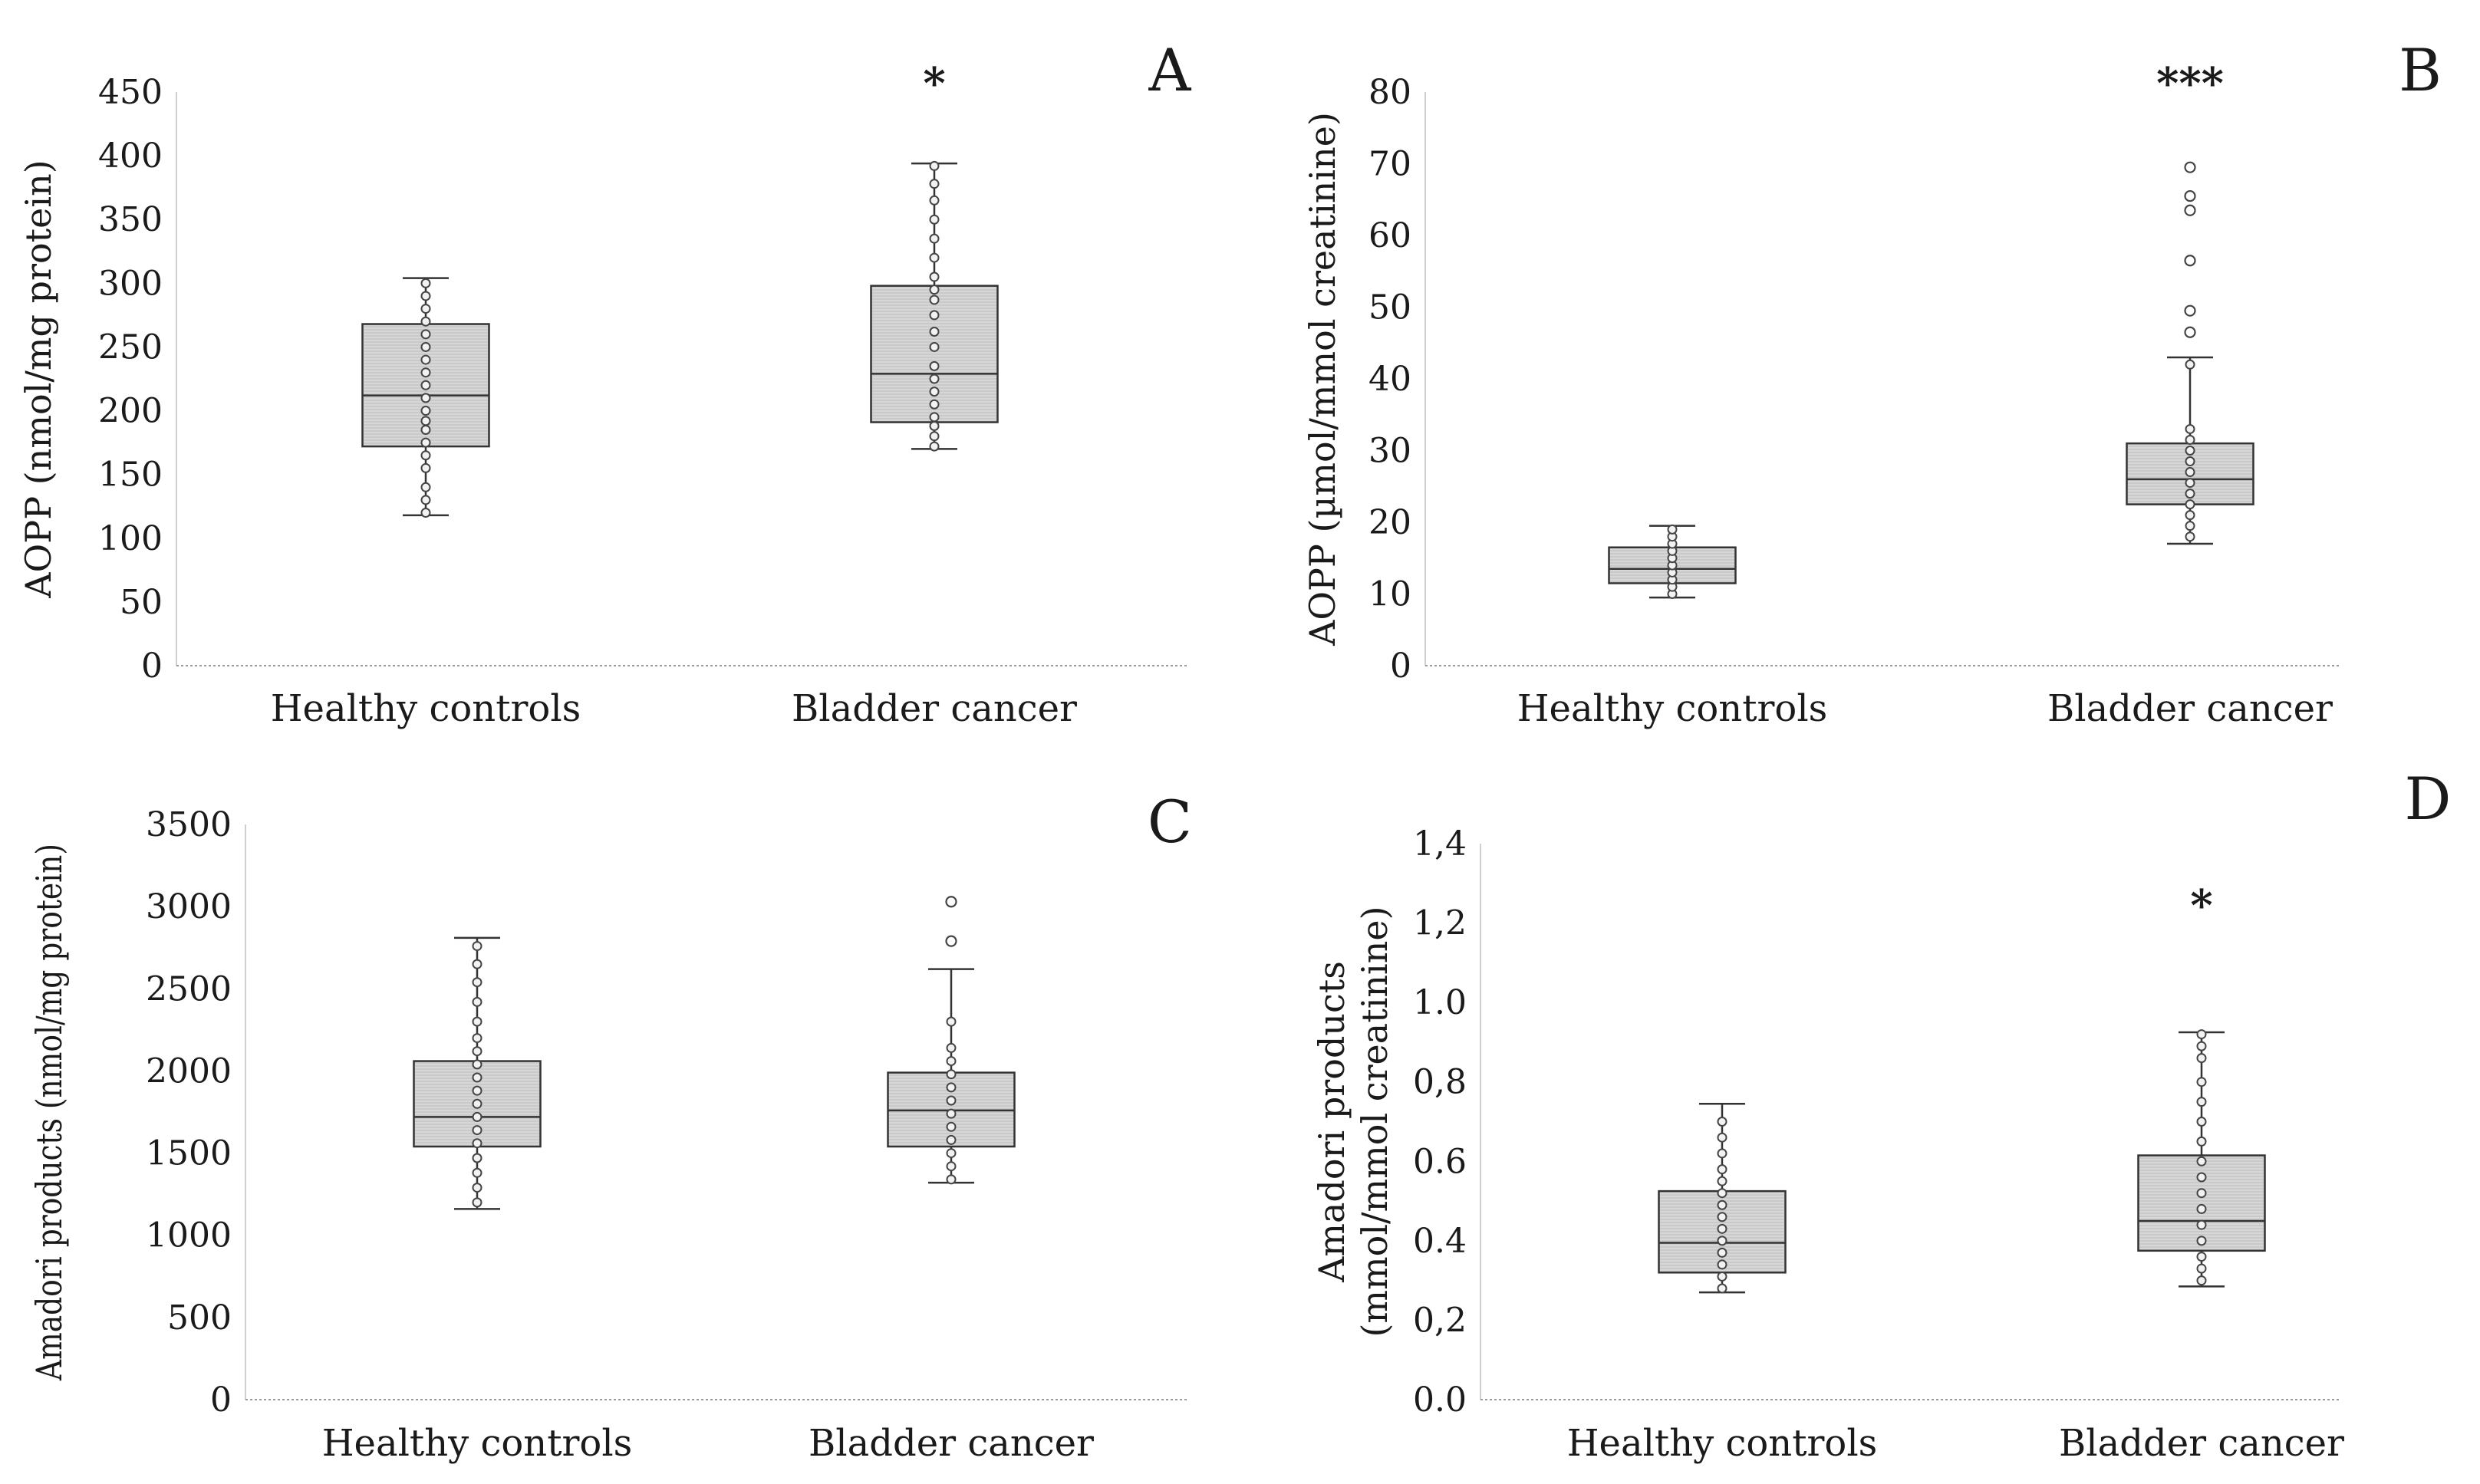 The height and width of the screenshot is (1484, 2480). Describe the element at coordinates (130, 283) in the screenshot. I see `y-tick-label: 300` at that location.